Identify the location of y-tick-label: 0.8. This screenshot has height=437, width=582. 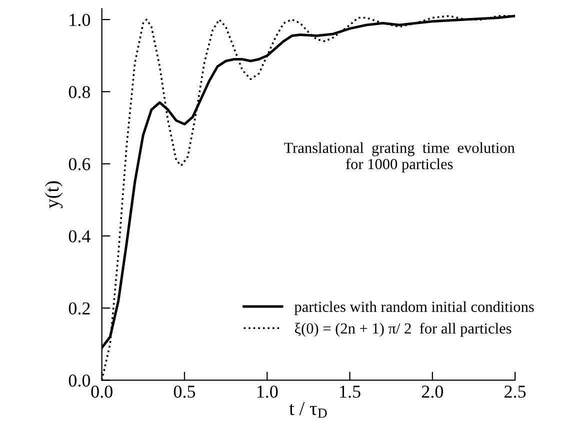
(79, 92).